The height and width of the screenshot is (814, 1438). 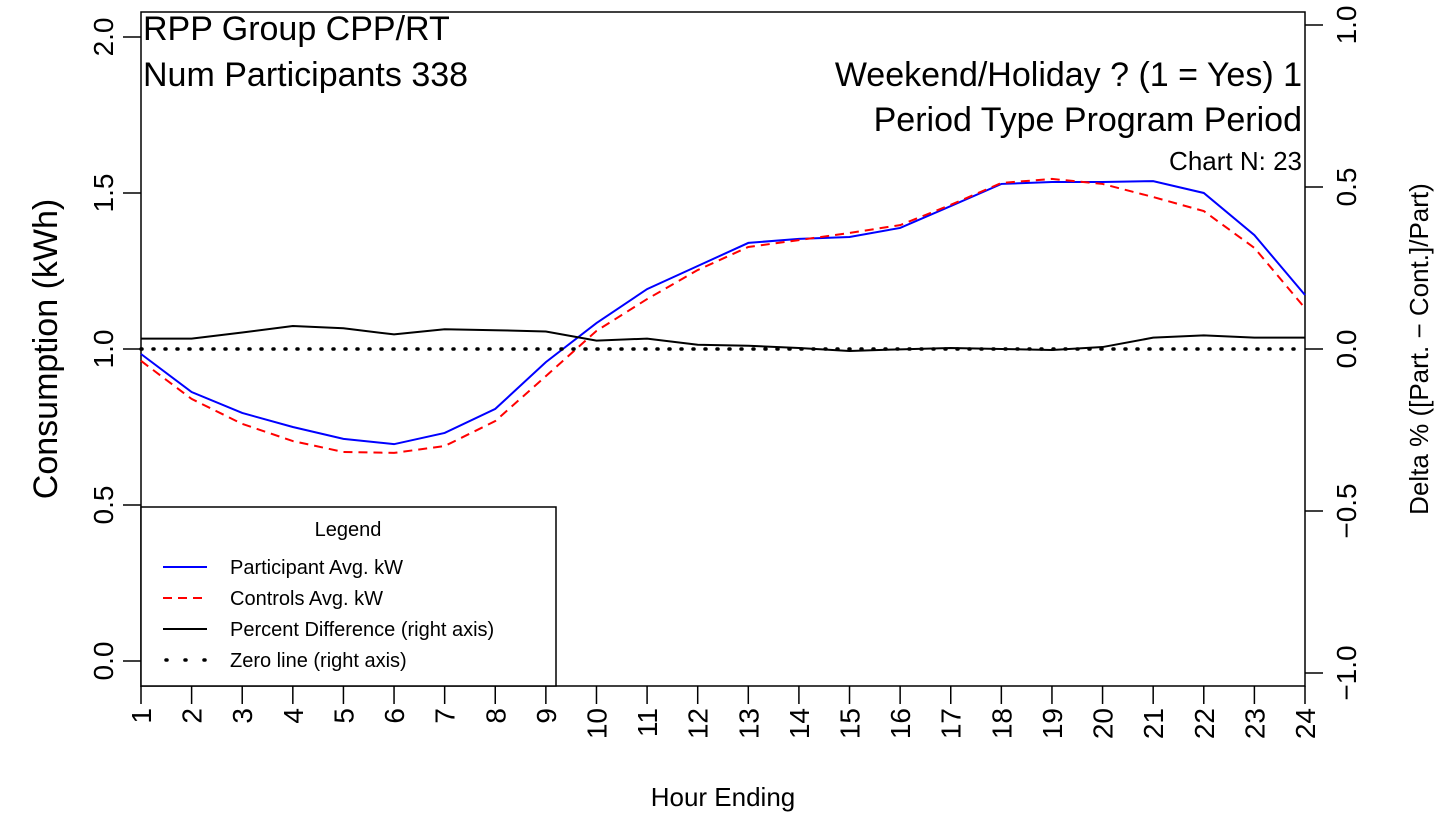 I want to click on legend-label: Zero line (right axis), so click(x=318, y=661).